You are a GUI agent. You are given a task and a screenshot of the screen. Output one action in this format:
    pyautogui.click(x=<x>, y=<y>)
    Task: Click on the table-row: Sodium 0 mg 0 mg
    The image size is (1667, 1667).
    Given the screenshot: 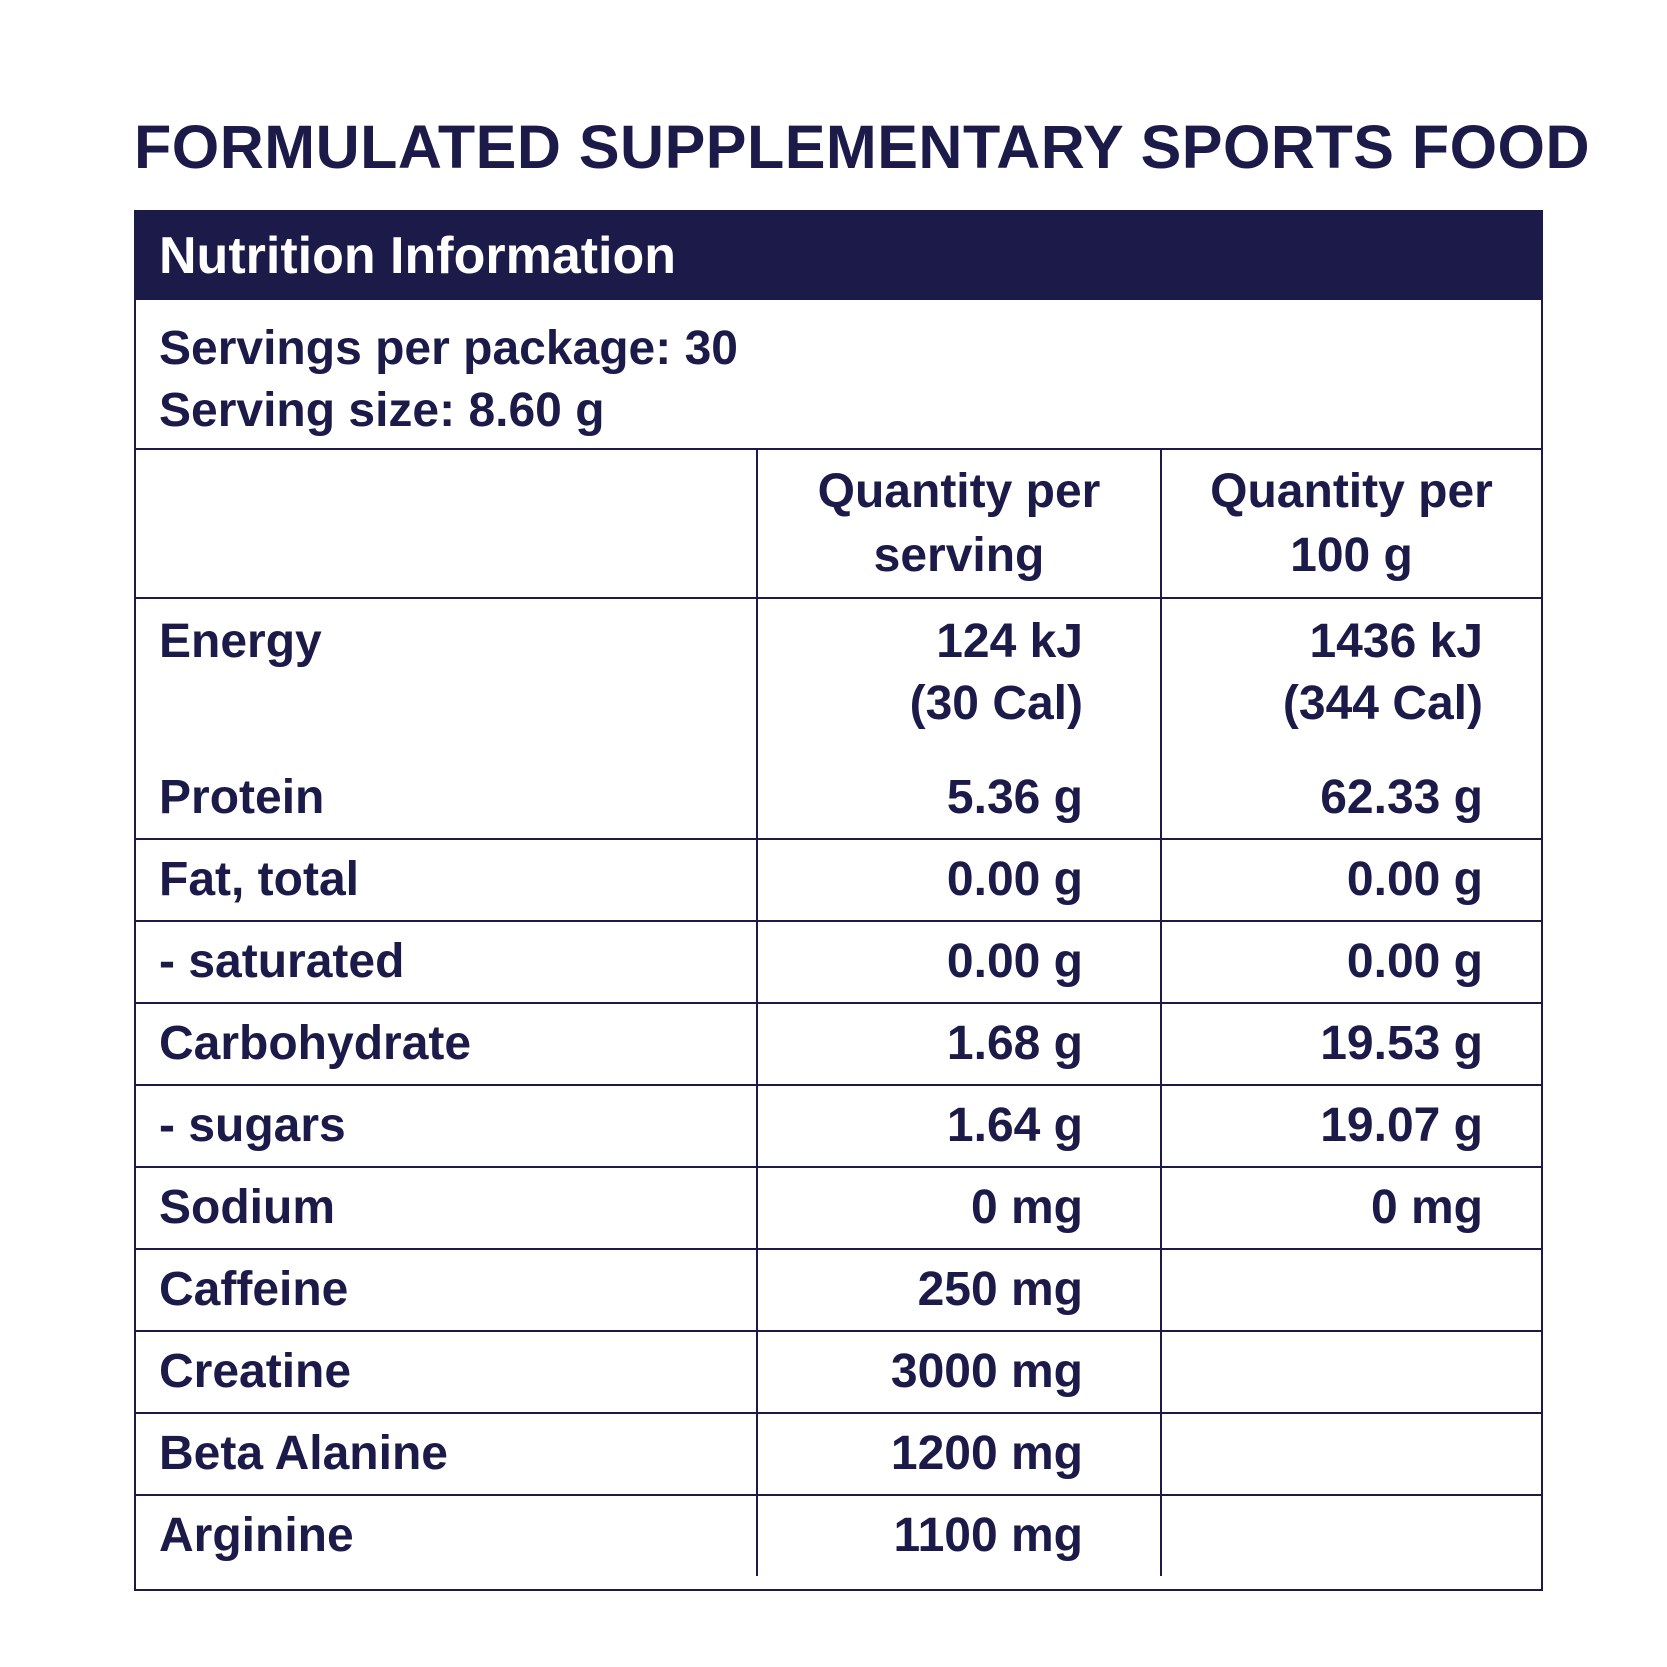 What is the action you would take?
    pyautogui.click(x=838, y=1208)
    